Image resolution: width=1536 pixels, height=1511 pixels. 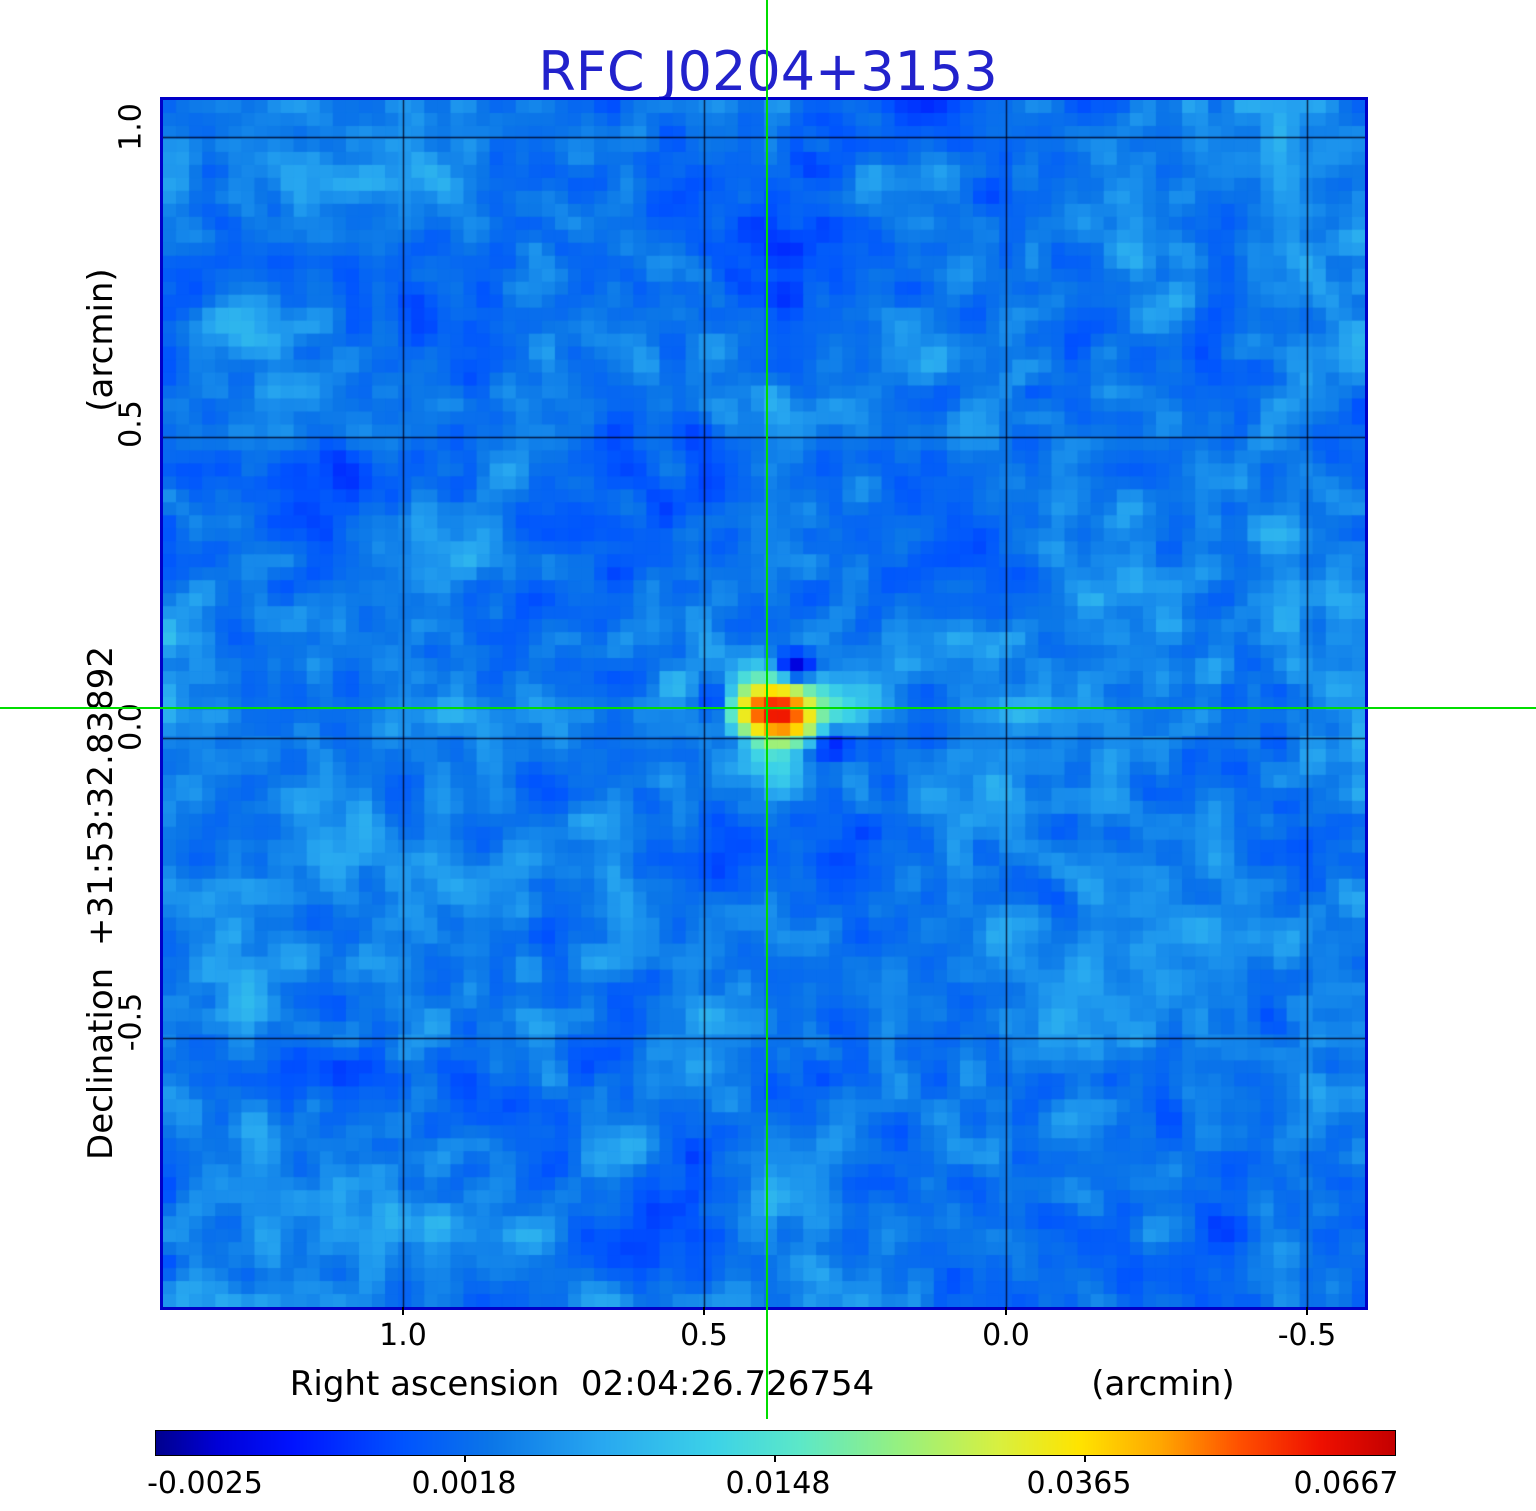 What do you see at coordinates (778, 1483) in the screenshot?
I see `colorbar-label-2: 0.0148` at bounding box center [778, 1483].